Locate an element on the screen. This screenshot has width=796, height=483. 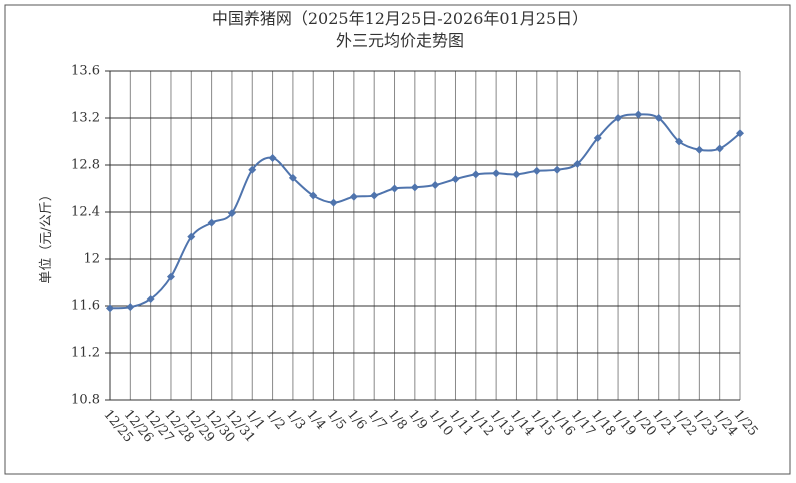
y-tick-label: 12.4 is located at coordinates (85, 212).